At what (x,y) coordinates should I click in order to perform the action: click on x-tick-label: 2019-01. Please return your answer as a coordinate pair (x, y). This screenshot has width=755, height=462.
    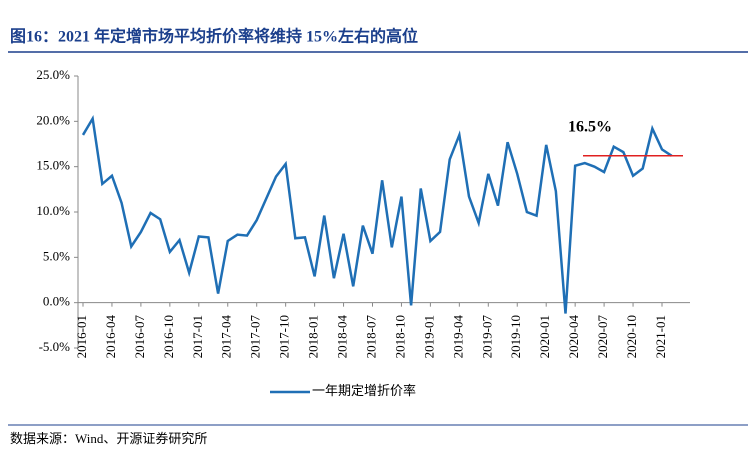
    Looking at the image, I should click on (428, 336).